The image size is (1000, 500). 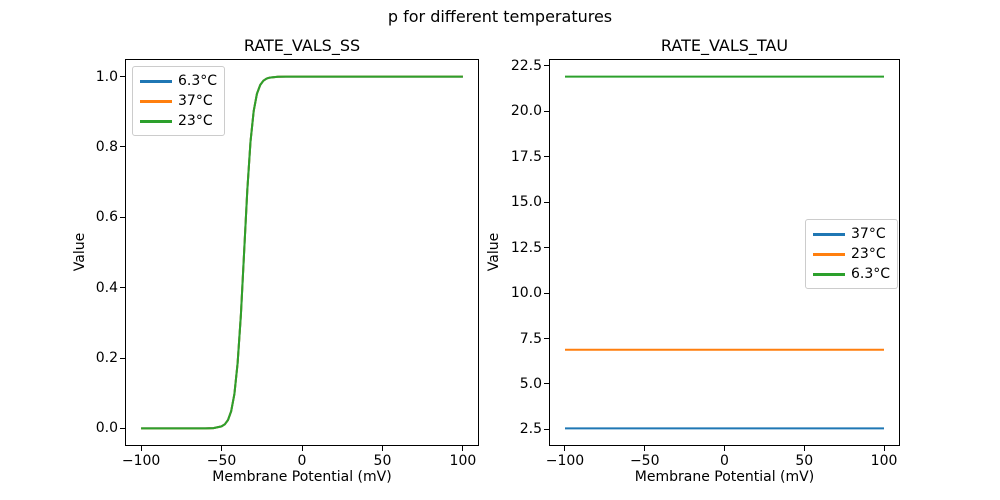 What do you see at coordinates (526, 65) in the screenshot?
I see `y-tick-label: 22.5` at bounding box center [526, 65].